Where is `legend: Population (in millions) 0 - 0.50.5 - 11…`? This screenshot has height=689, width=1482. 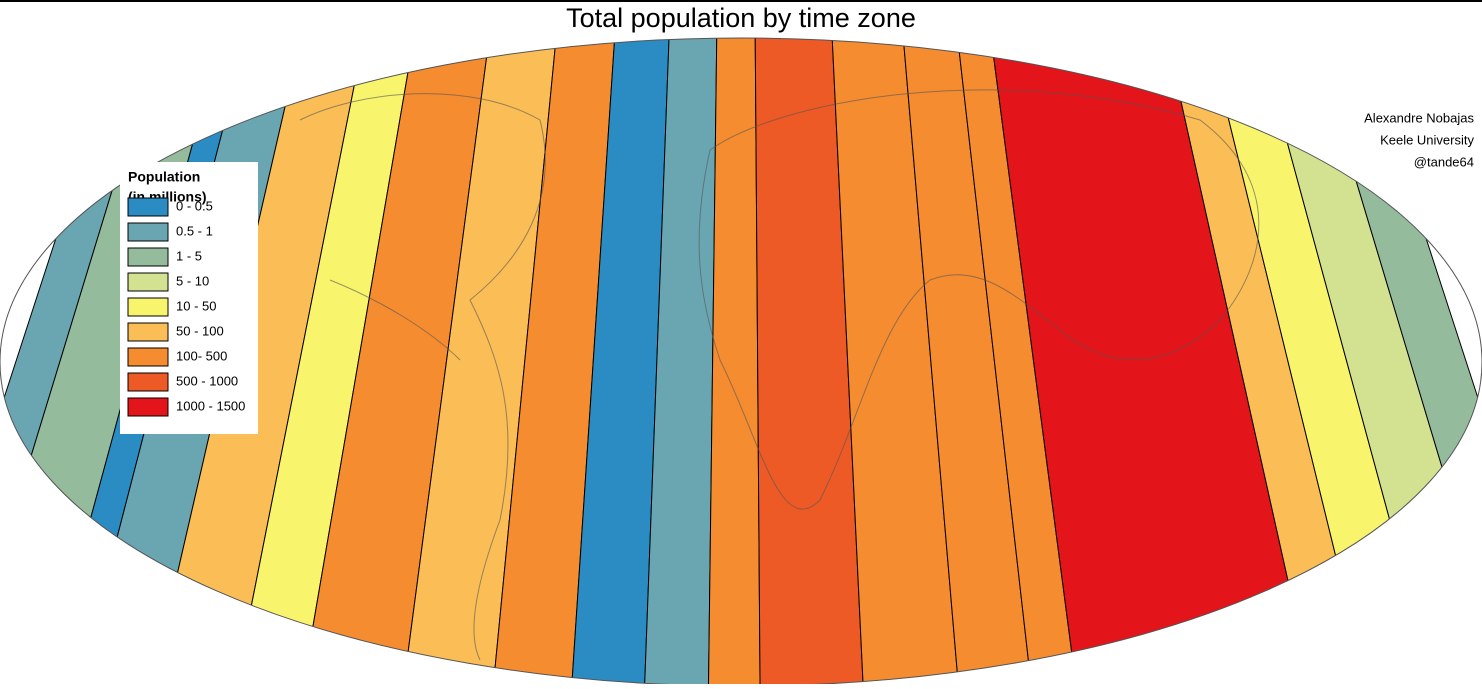
legend: Population (in millions) 0 - 0.50.5 - 11… is located at coordinates (189, 298).